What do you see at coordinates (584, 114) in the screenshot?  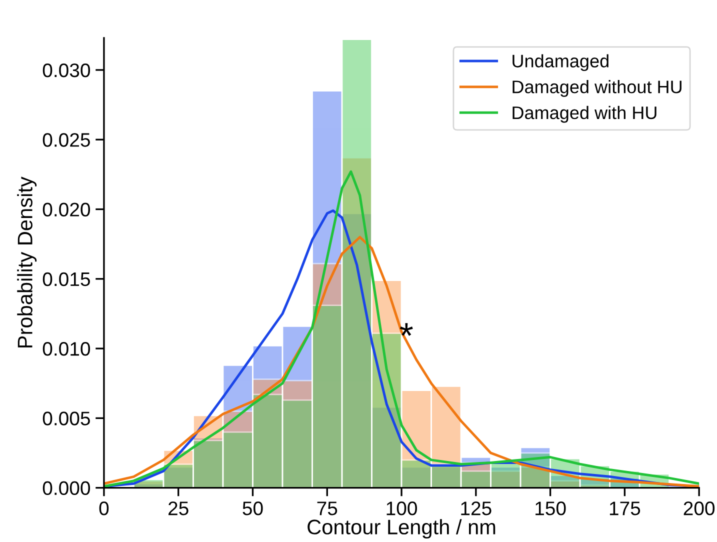 I see `legend-label: Damaged with HU` at bounding box center [584, 114].